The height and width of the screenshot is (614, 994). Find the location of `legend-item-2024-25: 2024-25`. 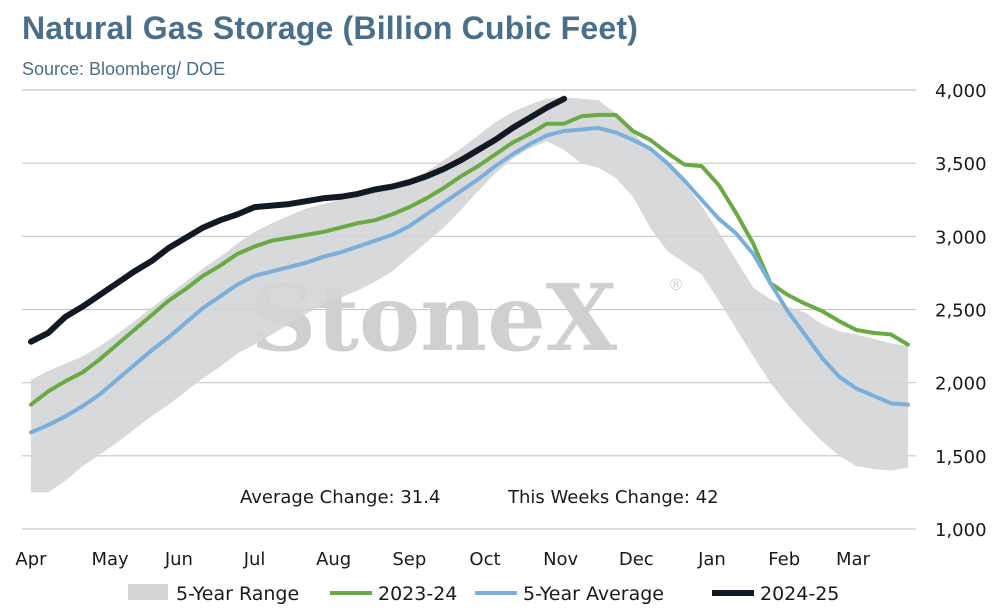

legend-item-2024-25: 2024-25 is located at coordinates (775, 594).